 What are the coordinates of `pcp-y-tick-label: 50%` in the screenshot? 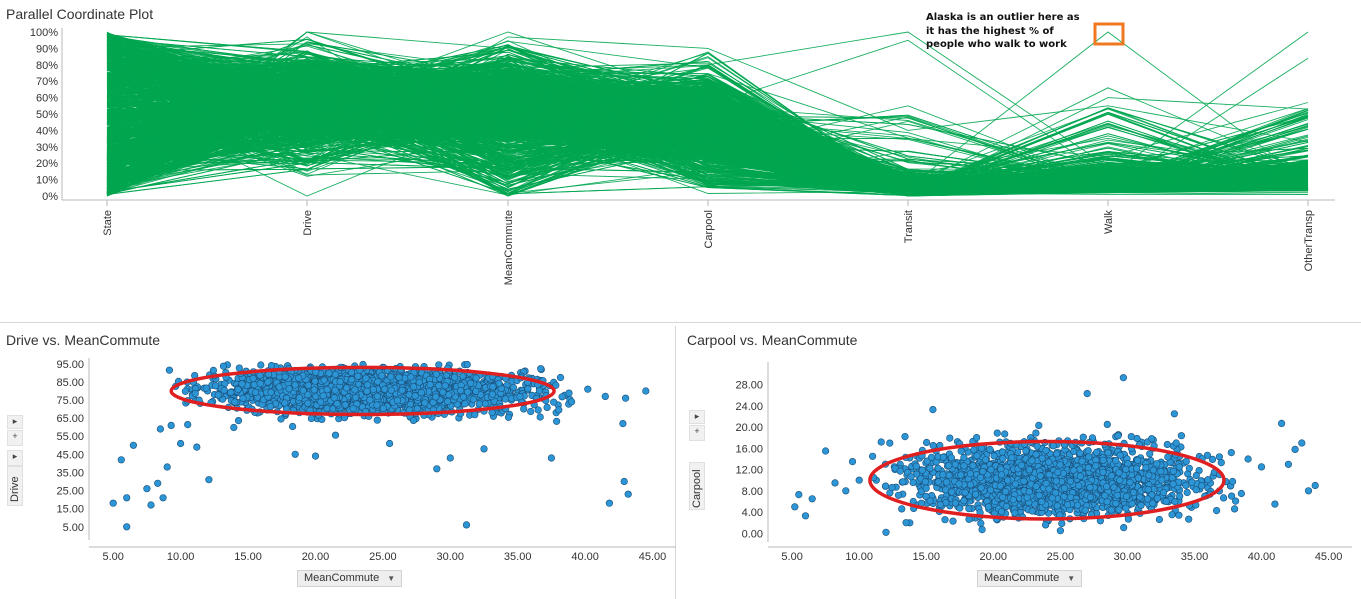 It's located at (47, 115).